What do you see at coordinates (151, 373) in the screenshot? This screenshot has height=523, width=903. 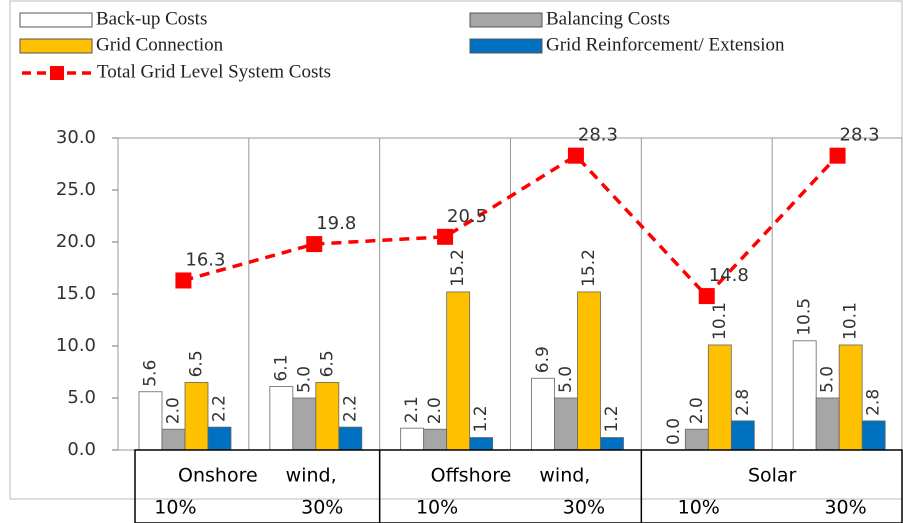 I see `data-label: 5.6` at bounding box center [151, 373].